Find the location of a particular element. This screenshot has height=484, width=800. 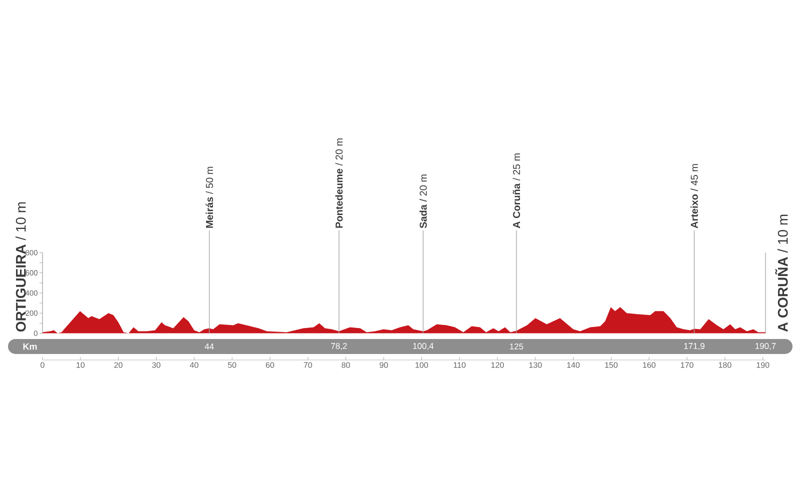

x-tick-label: 180 is located at coordinates (725, 365).